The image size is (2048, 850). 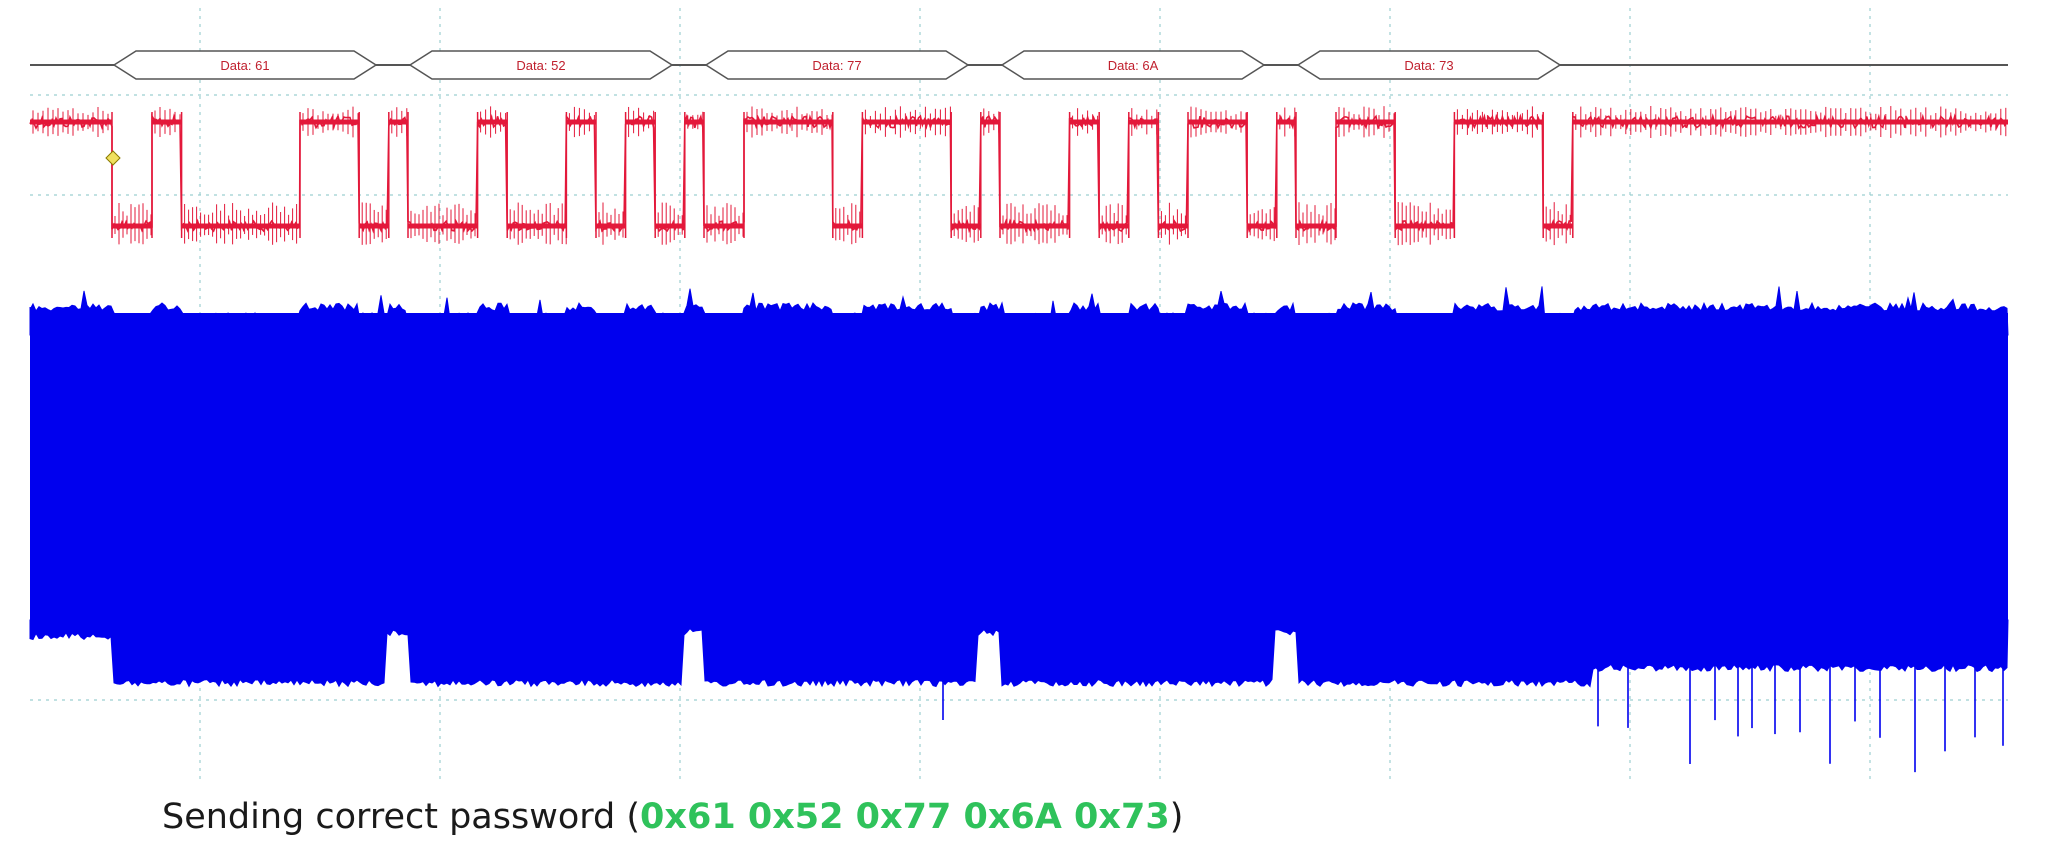 What do you see at coordinates (905, 817) in the screenshot?
I see `caption-password-bytes: 0x61 0x52 0x77 0x6A 0x73` at bounding box center [905, 817].